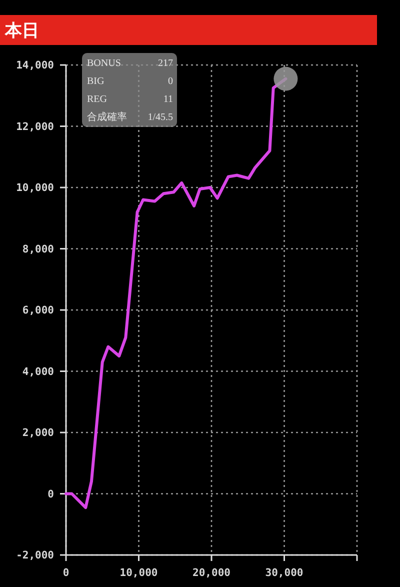 The height and width of the screenshot is (587, 400). I want to click on text: REG 11, so click(130, 99).